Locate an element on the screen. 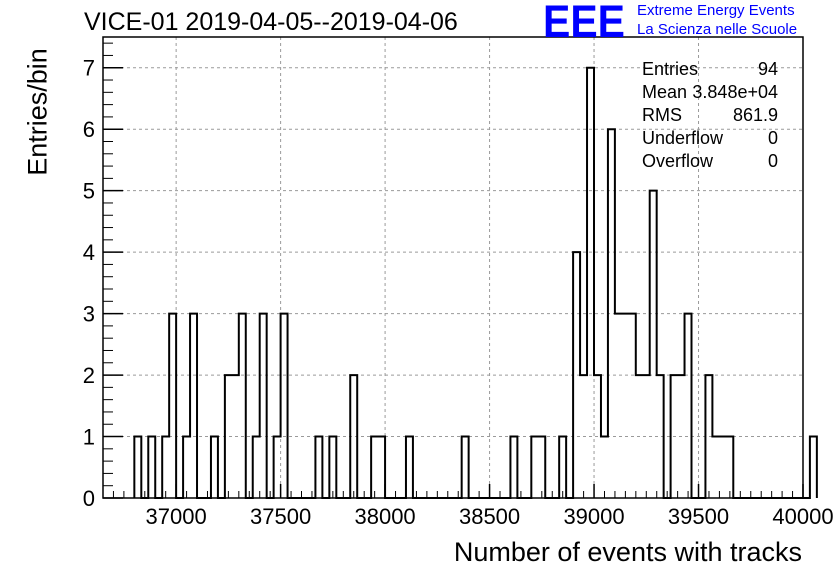  stat-mean: Mean 3.848e+04 is located at coordinates (710, 92).